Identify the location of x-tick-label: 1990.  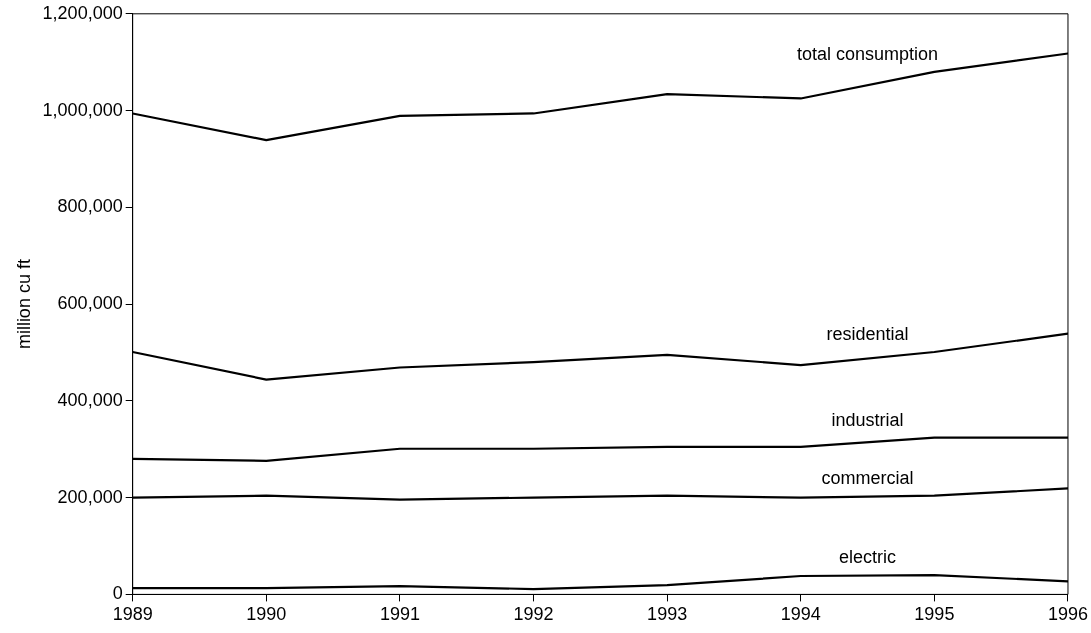
(266, 614).